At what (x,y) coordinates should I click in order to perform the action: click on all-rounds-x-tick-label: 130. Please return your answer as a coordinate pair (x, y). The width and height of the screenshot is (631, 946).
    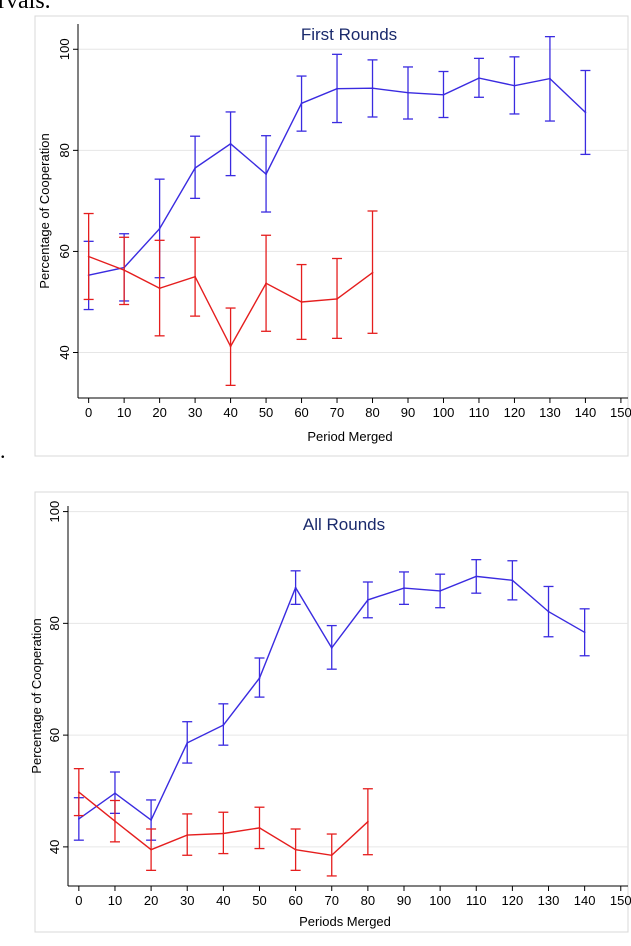
    Looking at the image, I should click on (549, 900).